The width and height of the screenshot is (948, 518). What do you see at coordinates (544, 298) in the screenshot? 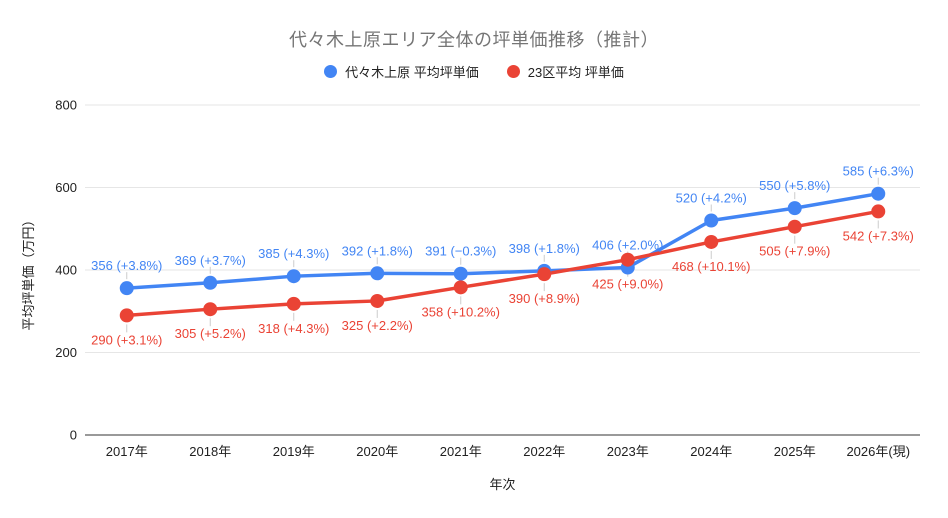
I see `annotation-label: 390 (+8.9%)` at bounding box center [544, 298].